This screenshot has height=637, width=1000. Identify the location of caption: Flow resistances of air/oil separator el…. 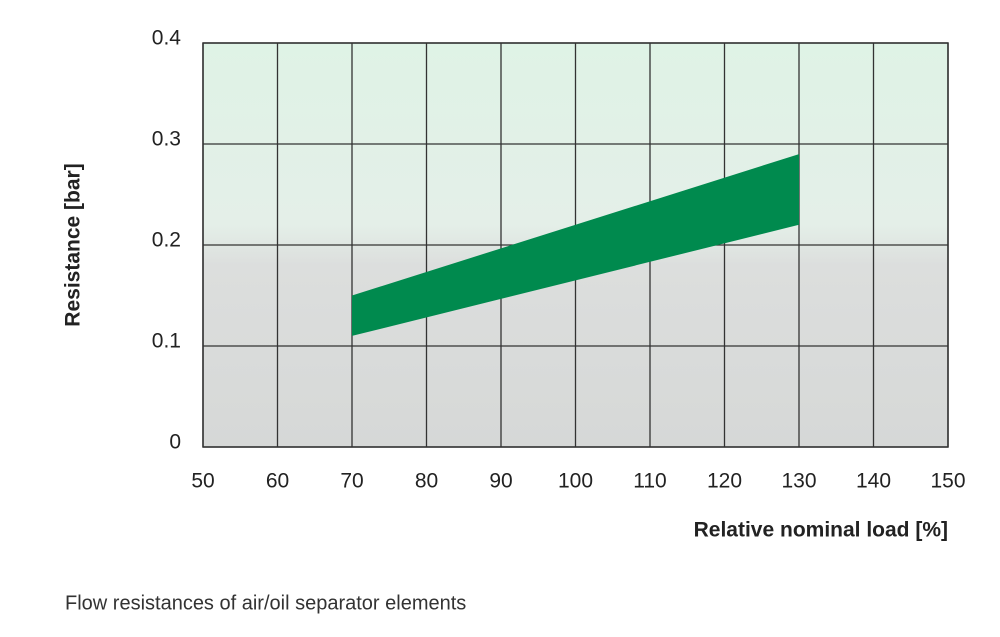
(265, 603).